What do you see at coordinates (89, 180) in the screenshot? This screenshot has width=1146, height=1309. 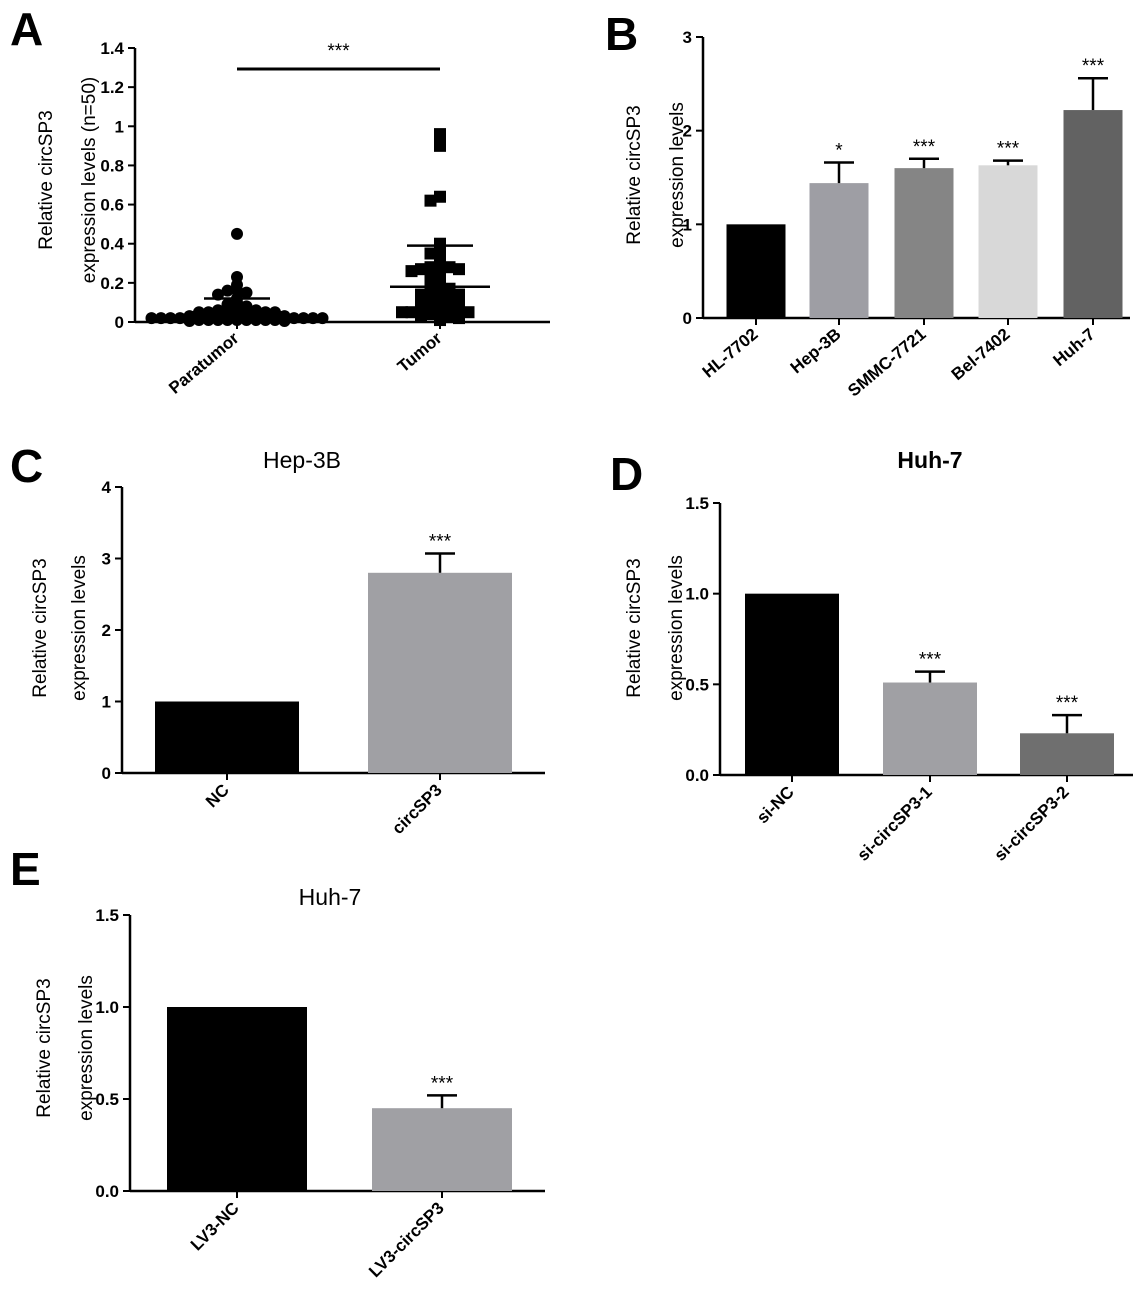 I see `y-axis-title: expression levels (n=50)` at bounding box center [89, 180].